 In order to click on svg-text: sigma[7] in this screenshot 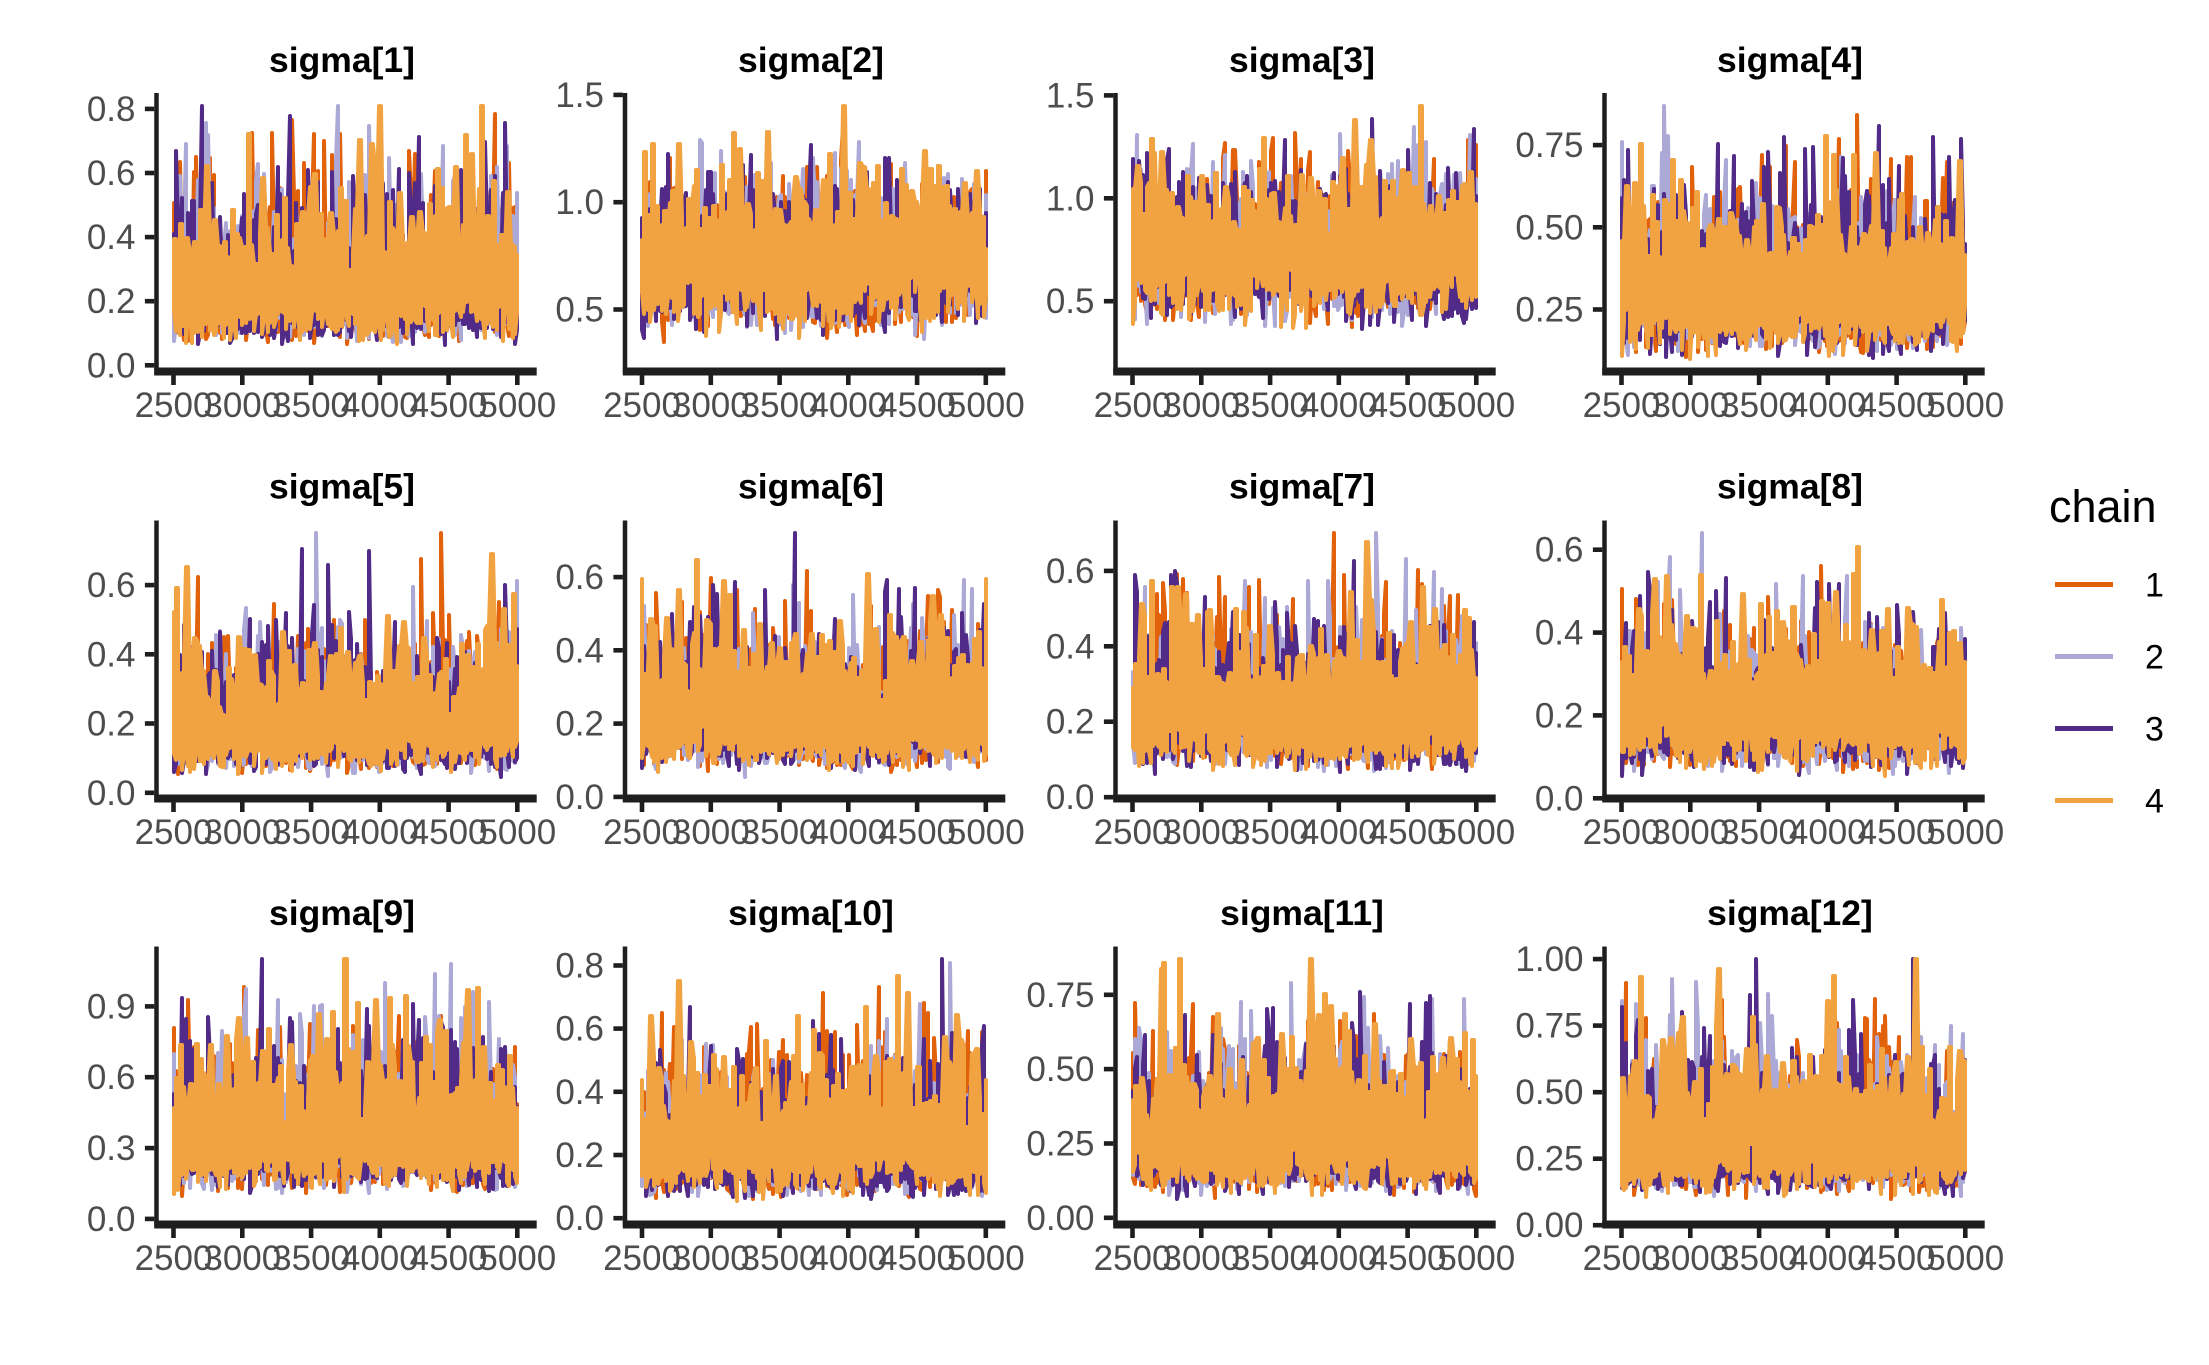, I will do `click(1302, 487)`.